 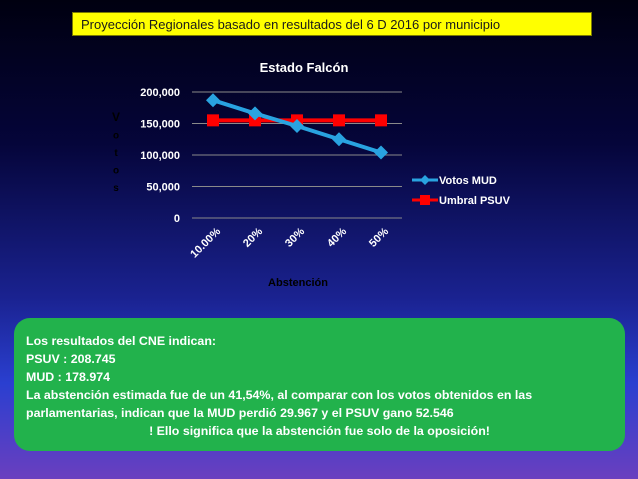 I want to click on legend-label: Votos MUD, so click(x=468, y=181).